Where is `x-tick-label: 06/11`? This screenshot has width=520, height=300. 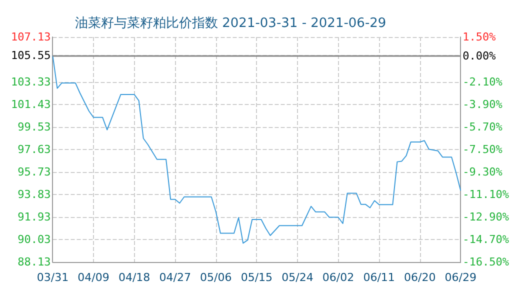 x-tick-label: 06/11 is located at coordinates (379, 277).